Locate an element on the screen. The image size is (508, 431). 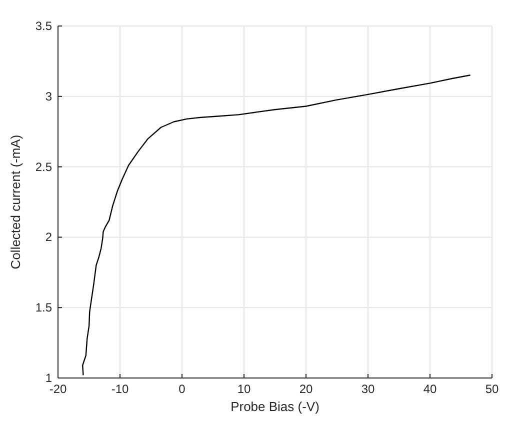
x-tick-label: 10 is located at coordinates (244, 389).